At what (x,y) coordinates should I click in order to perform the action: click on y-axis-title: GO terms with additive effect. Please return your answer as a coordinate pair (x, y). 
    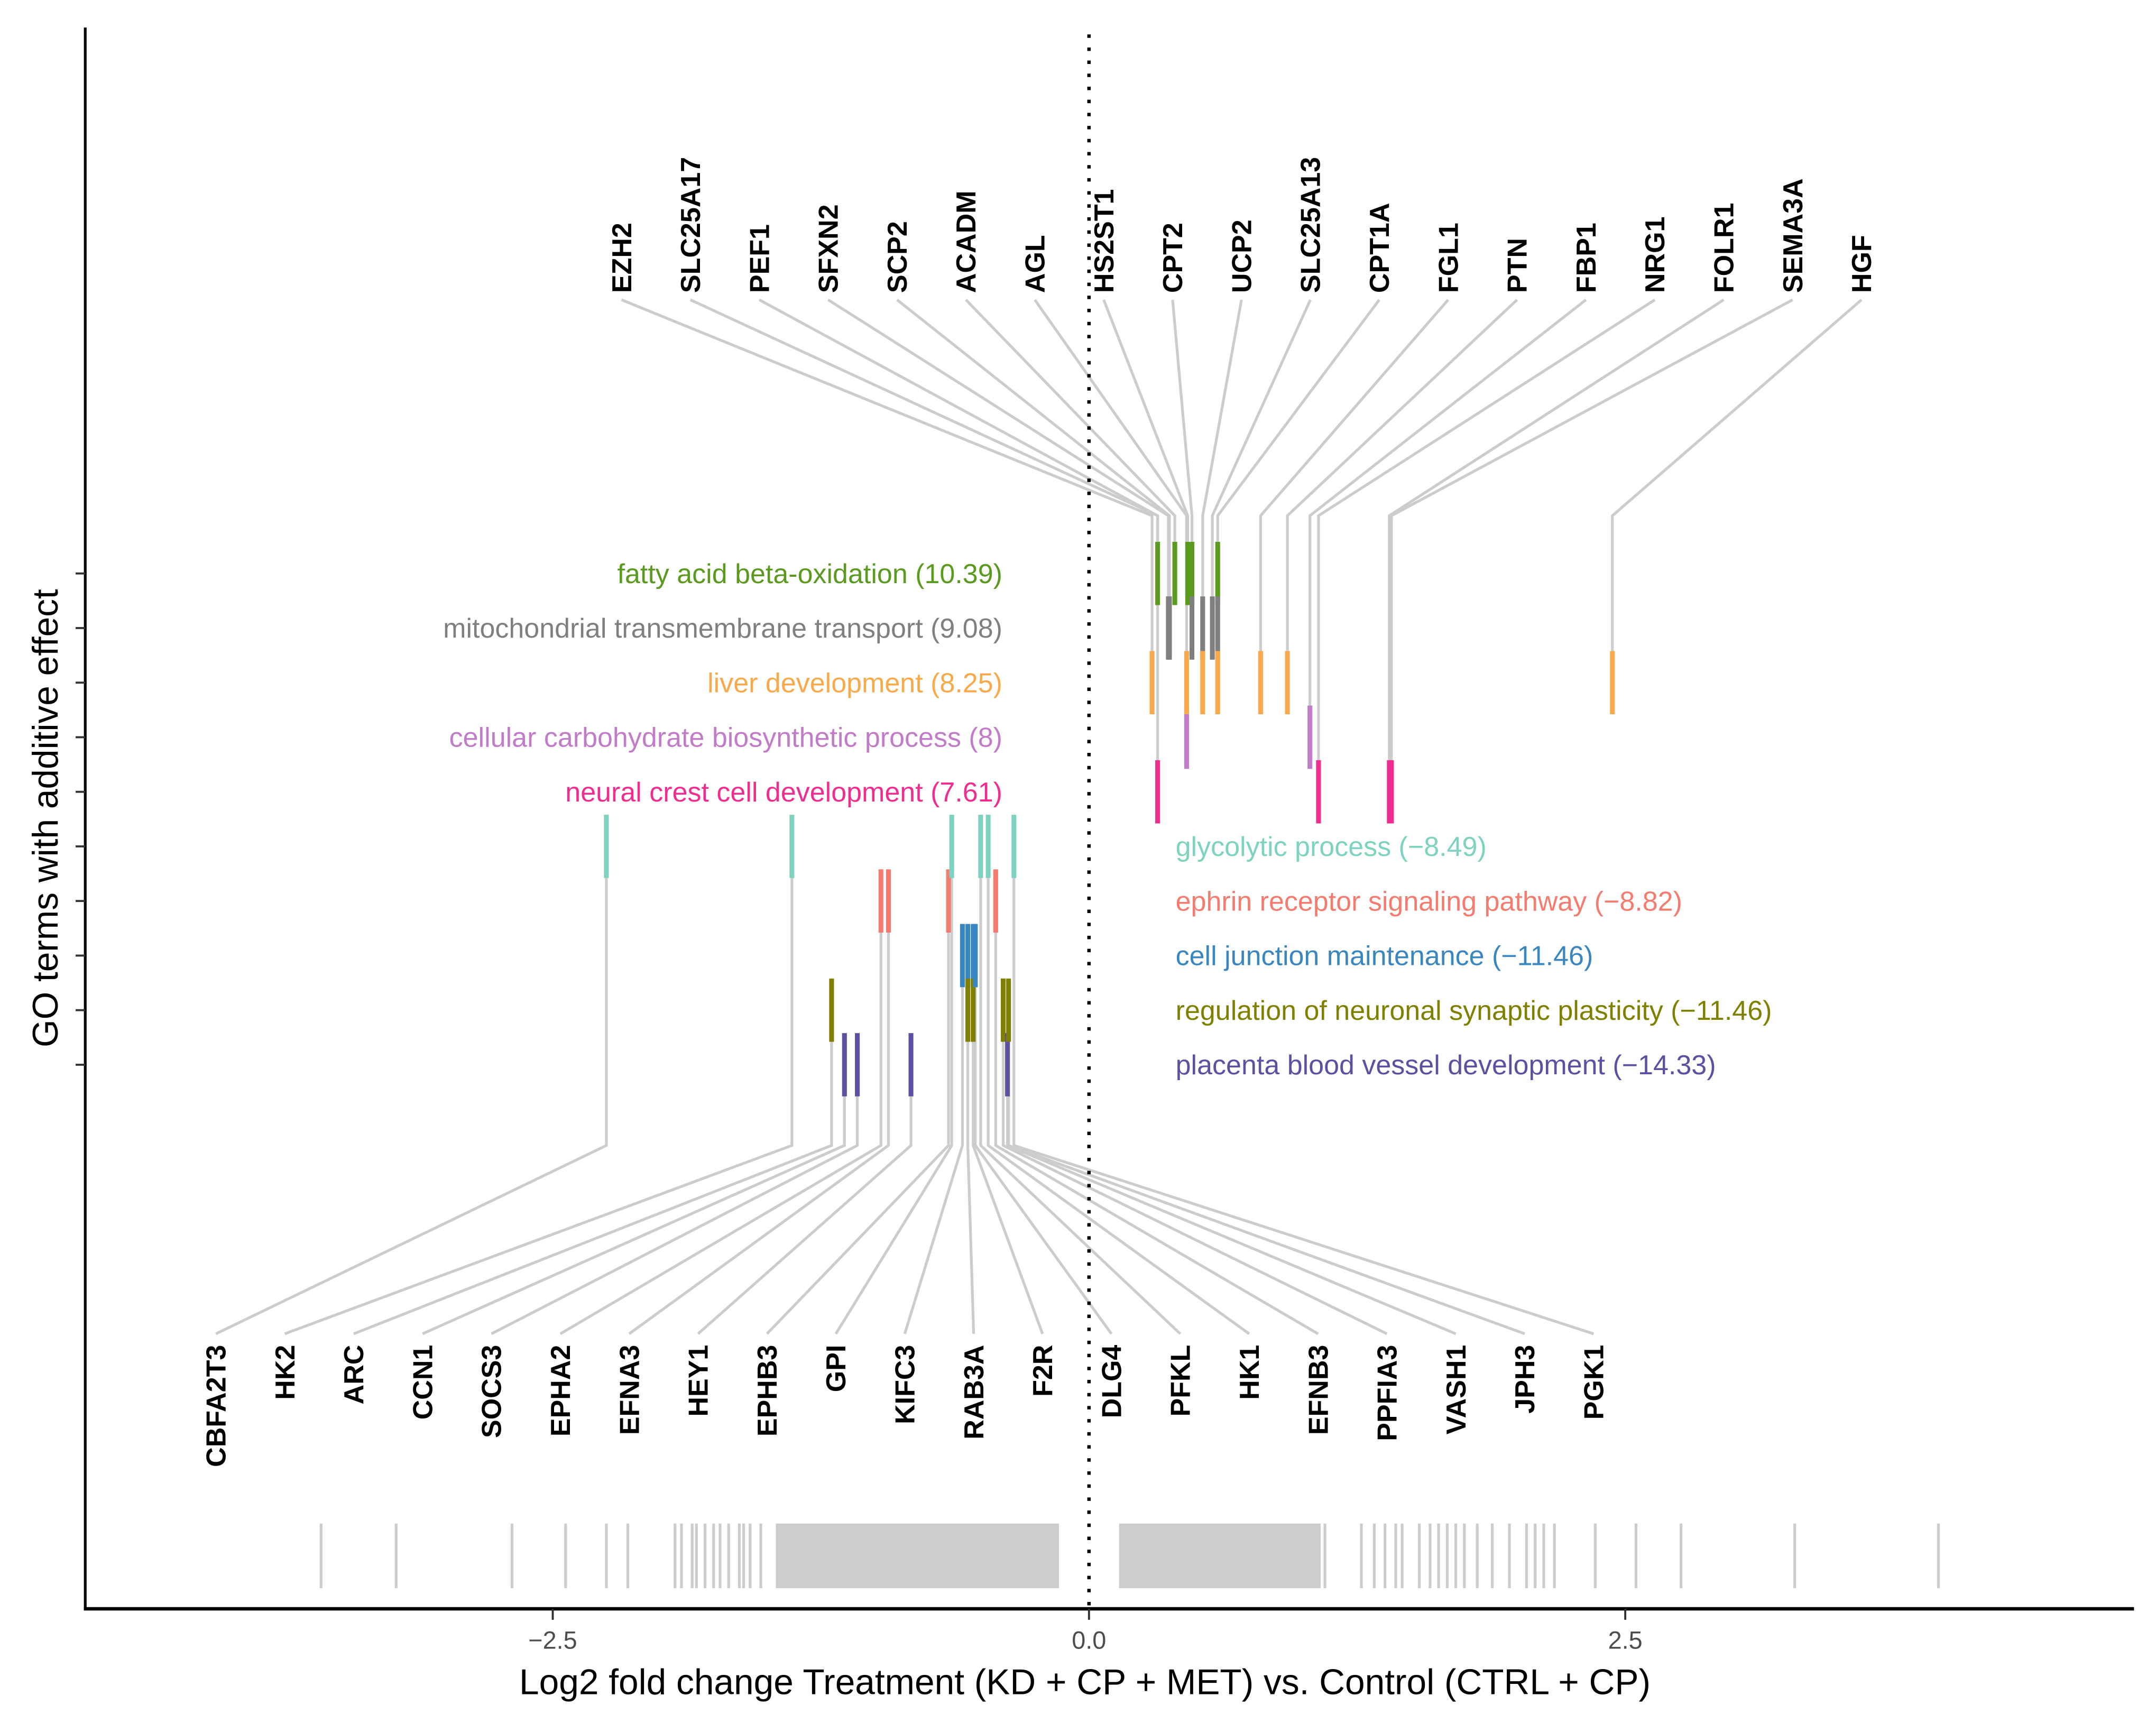
    Looking at the image, I should click on (46, 818).